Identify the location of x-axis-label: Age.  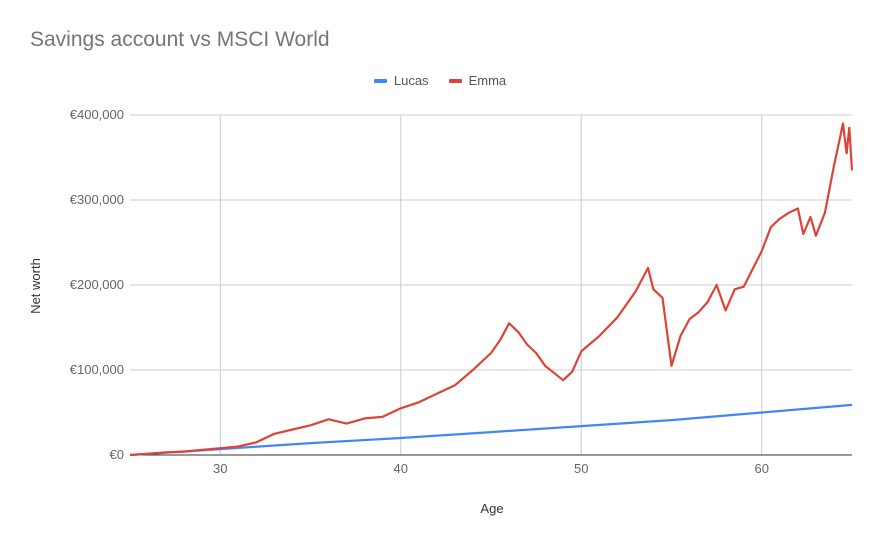
(491, 508).